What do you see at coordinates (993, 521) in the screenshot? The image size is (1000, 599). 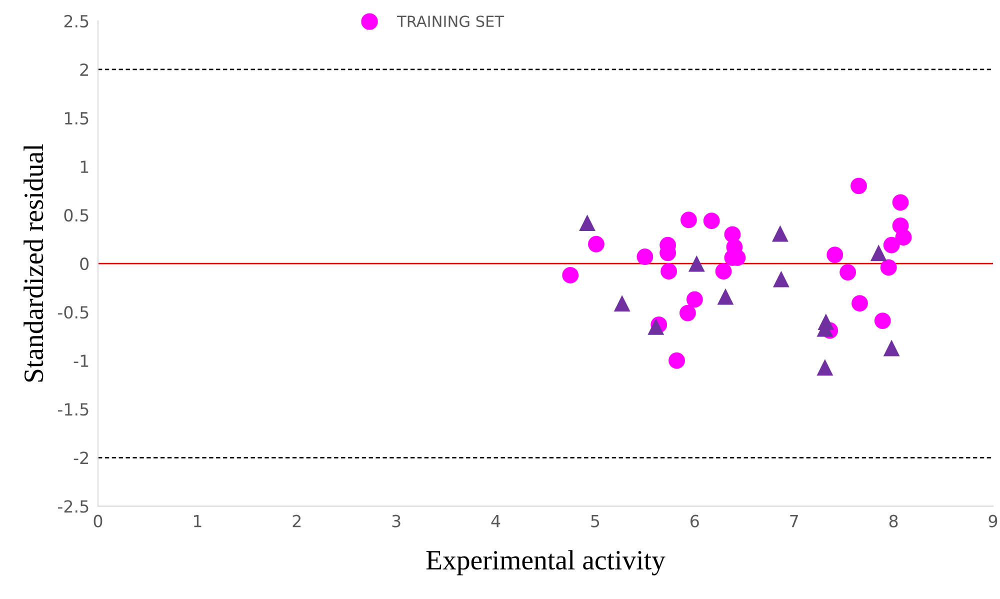 I see `x-tick-label: 9` at bounding box center [993, 521].